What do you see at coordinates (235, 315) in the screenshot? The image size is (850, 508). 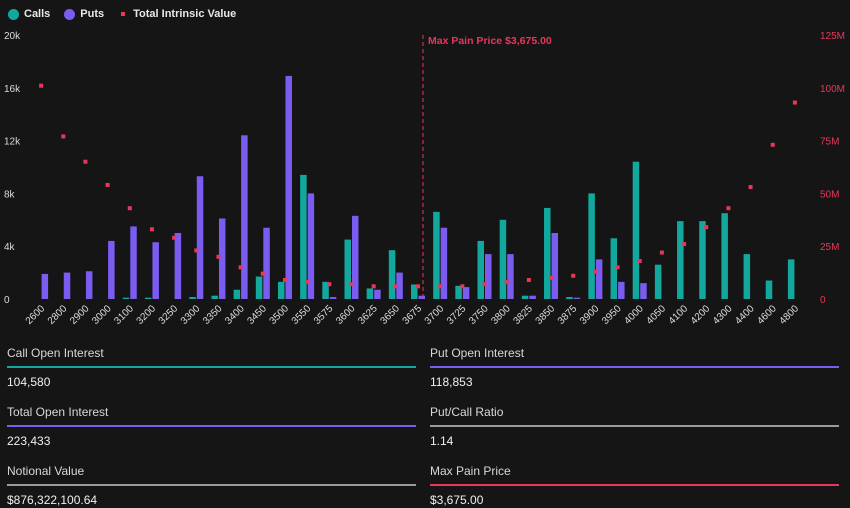 I see `x-tick-label: 3400` at bounding box center [235, 315].